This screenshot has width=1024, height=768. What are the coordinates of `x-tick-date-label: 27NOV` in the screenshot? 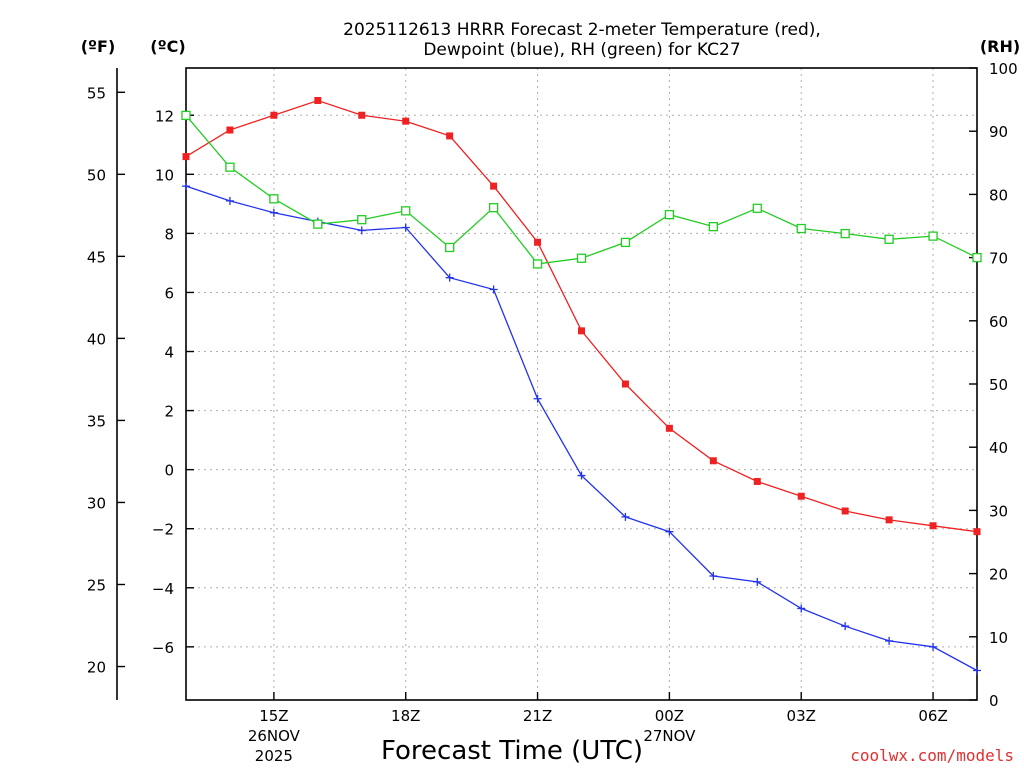 It's located at (669, 736).